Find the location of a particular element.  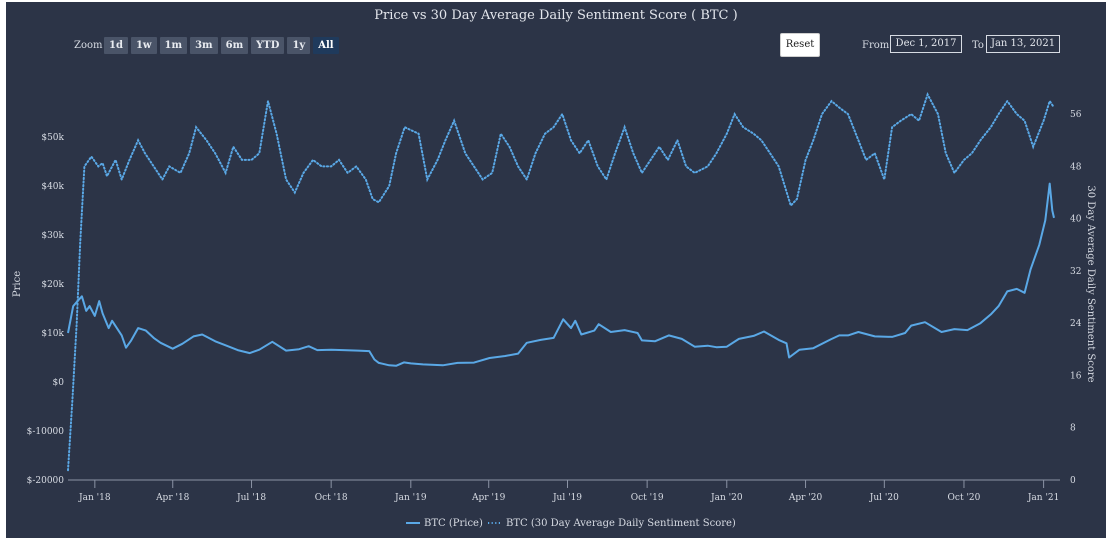

legend-item-price: BTC (Price) is located at coordinates (453, 523).